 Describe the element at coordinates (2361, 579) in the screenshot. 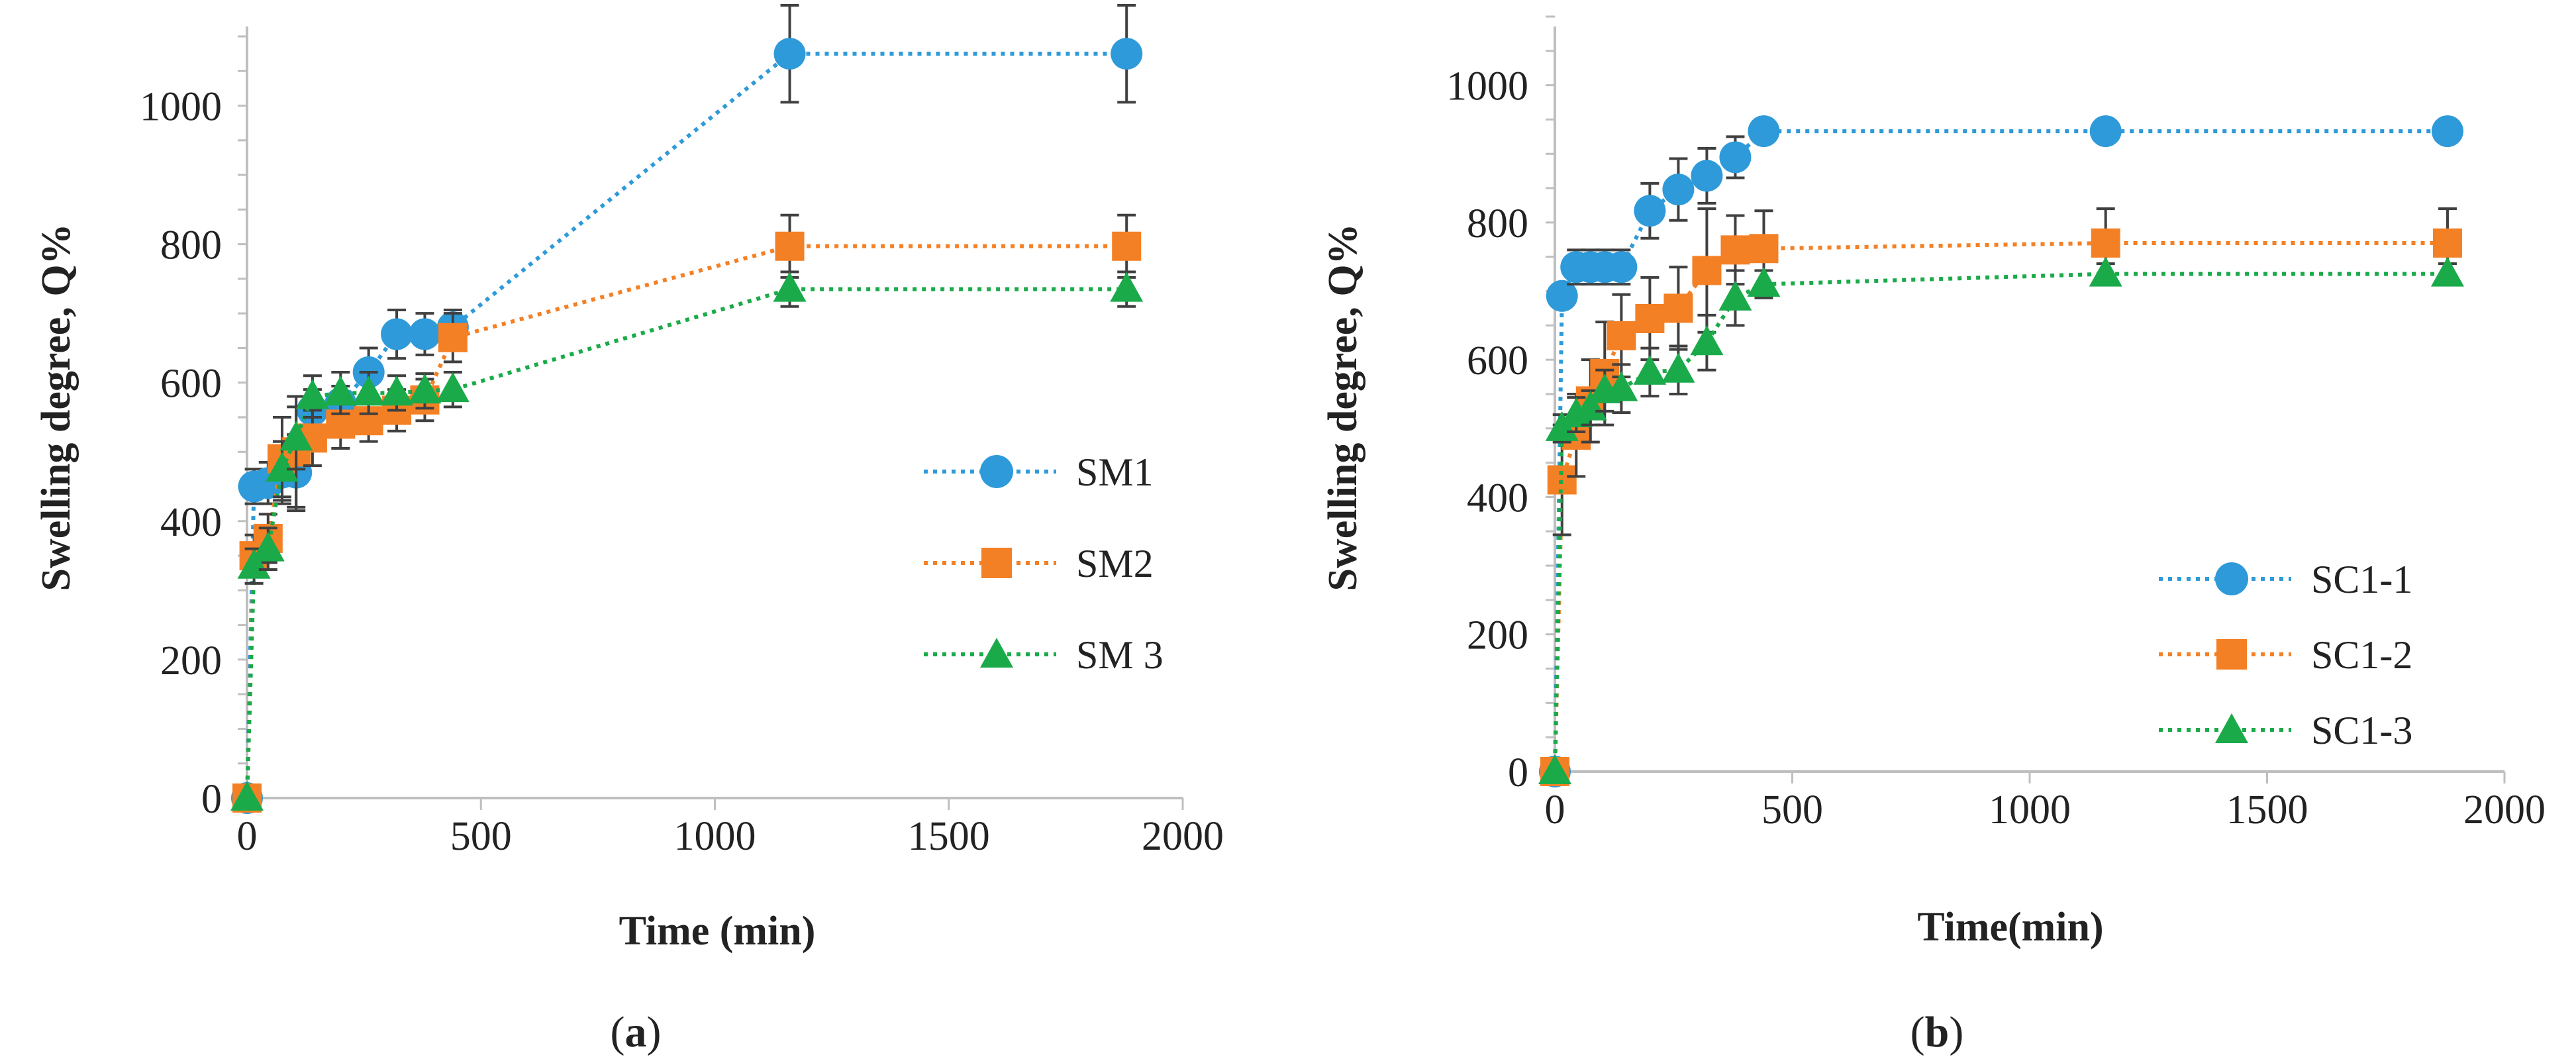

I see `legend-label-b-sc1-1: SC1-1` at that location.